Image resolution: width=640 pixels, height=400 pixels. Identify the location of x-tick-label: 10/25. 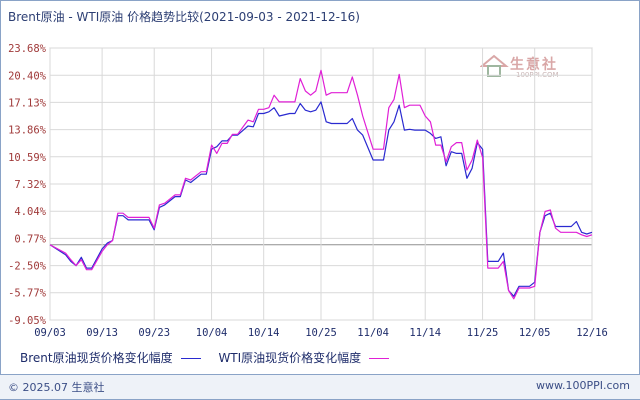
(321, 333).